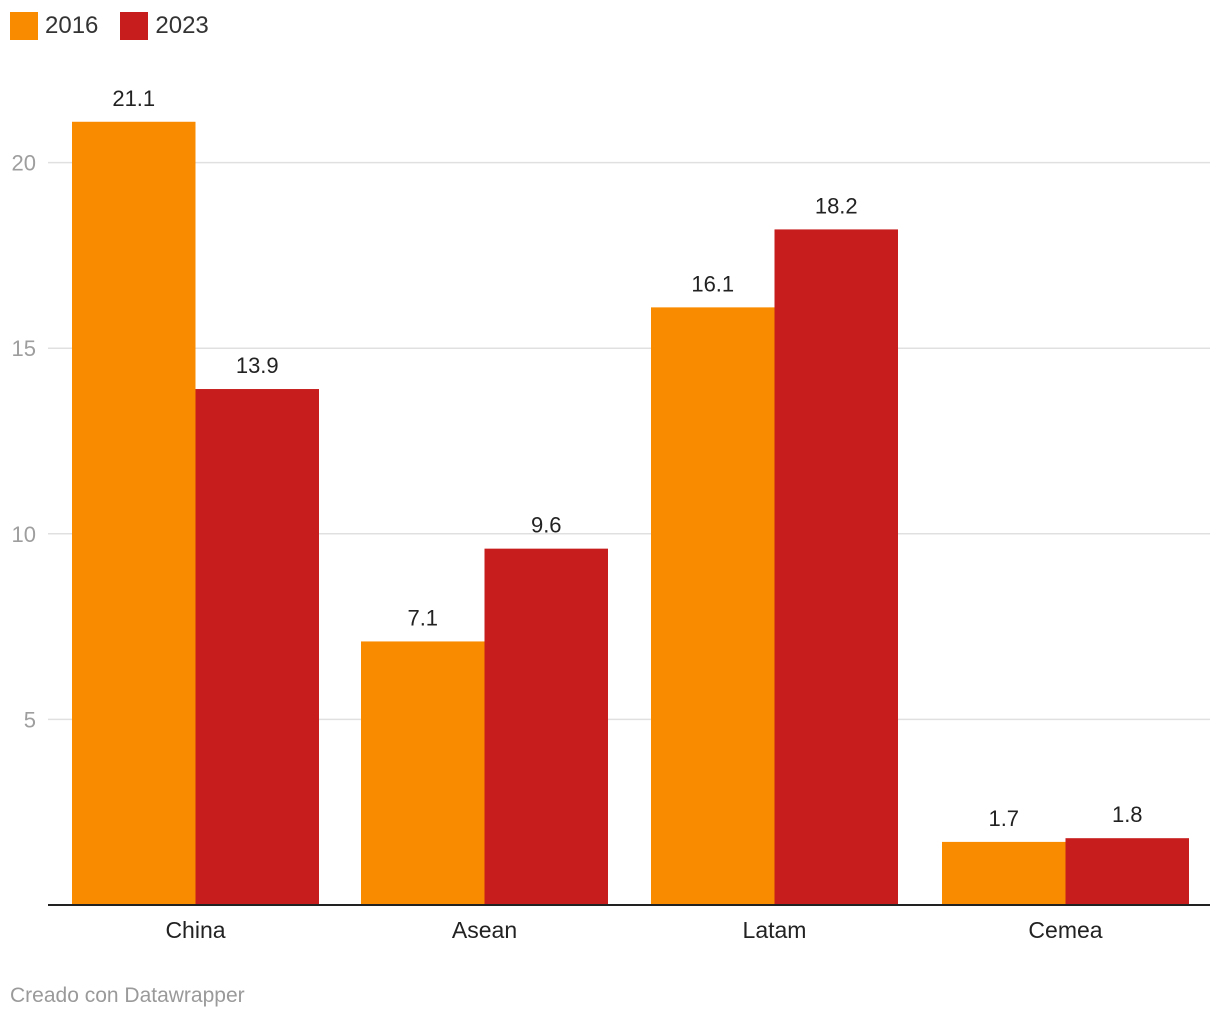  Describe the element at coordinates (24, 534) in the screenshot. I see `y-tick-label-10: 10` at that location.